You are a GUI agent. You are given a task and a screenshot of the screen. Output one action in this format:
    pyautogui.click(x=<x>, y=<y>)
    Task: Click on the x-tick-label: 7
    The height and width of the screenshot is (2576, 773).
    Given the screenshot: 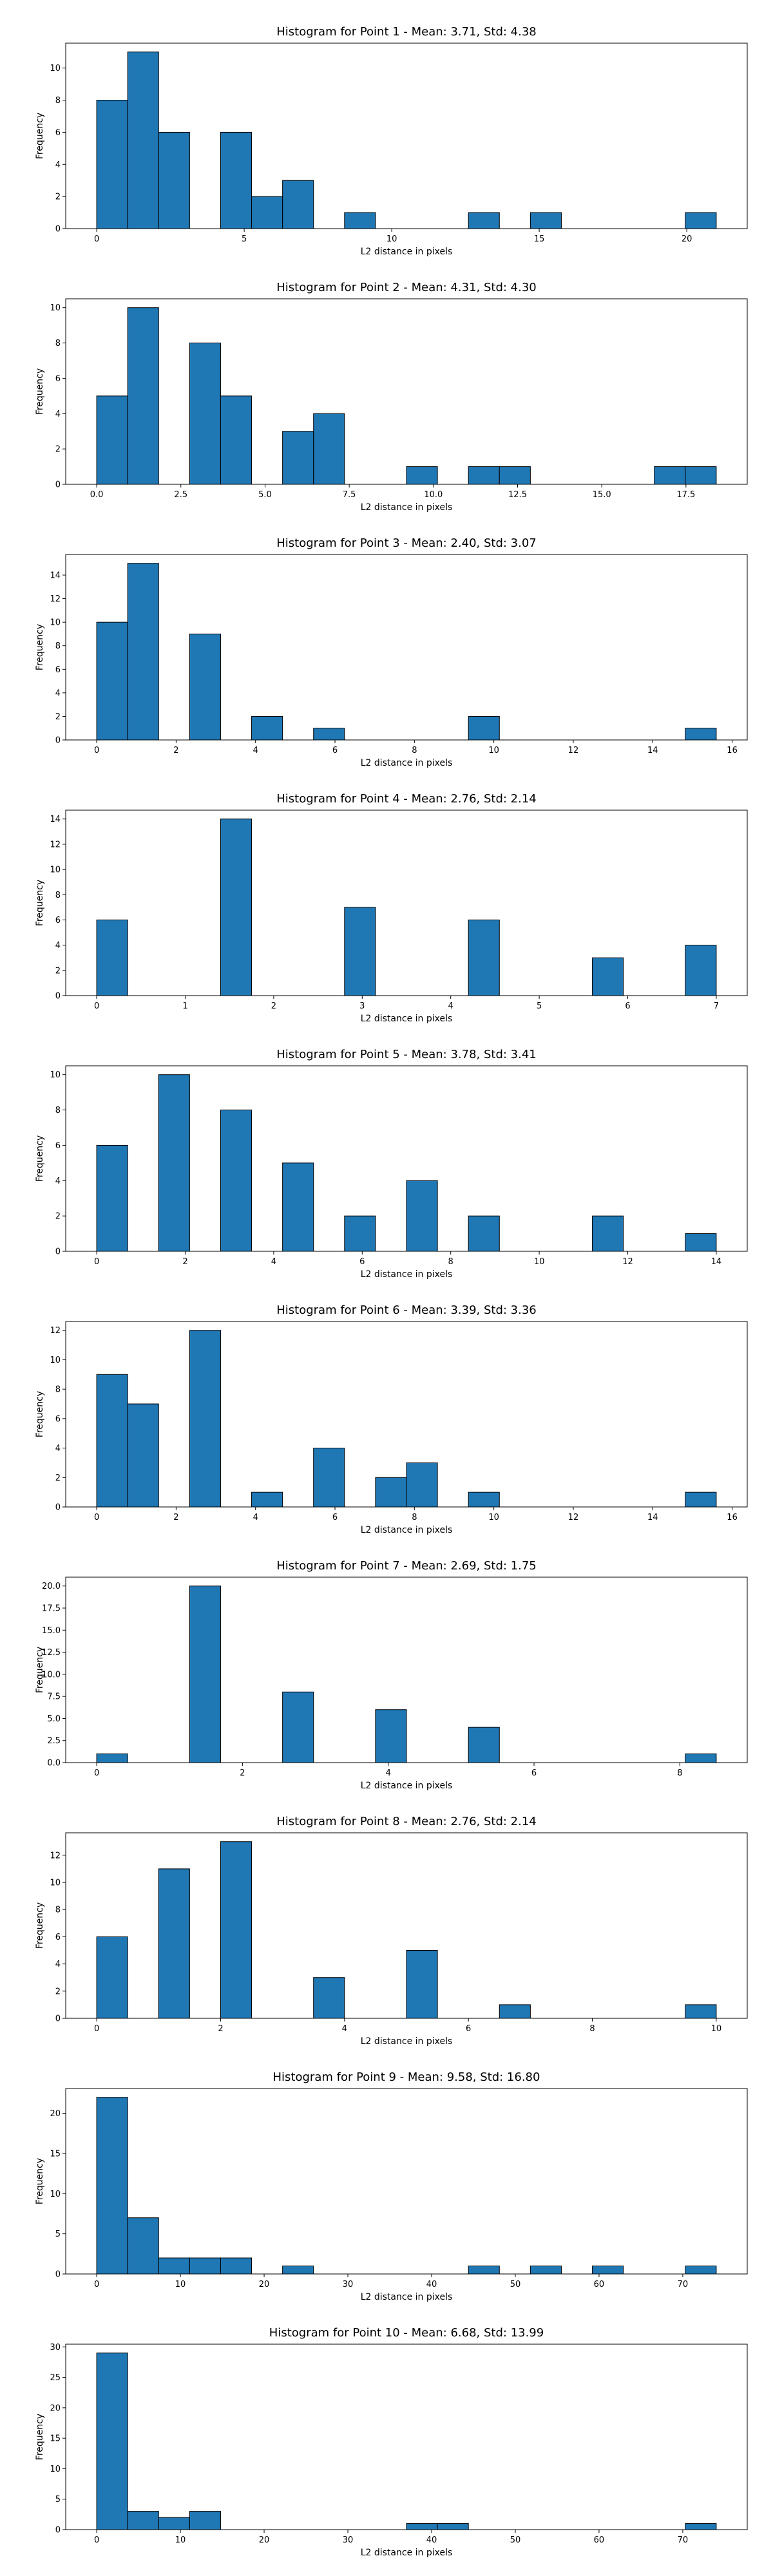 What is the action you would take?
    pyautogui.click(x=716, y=1006)
    